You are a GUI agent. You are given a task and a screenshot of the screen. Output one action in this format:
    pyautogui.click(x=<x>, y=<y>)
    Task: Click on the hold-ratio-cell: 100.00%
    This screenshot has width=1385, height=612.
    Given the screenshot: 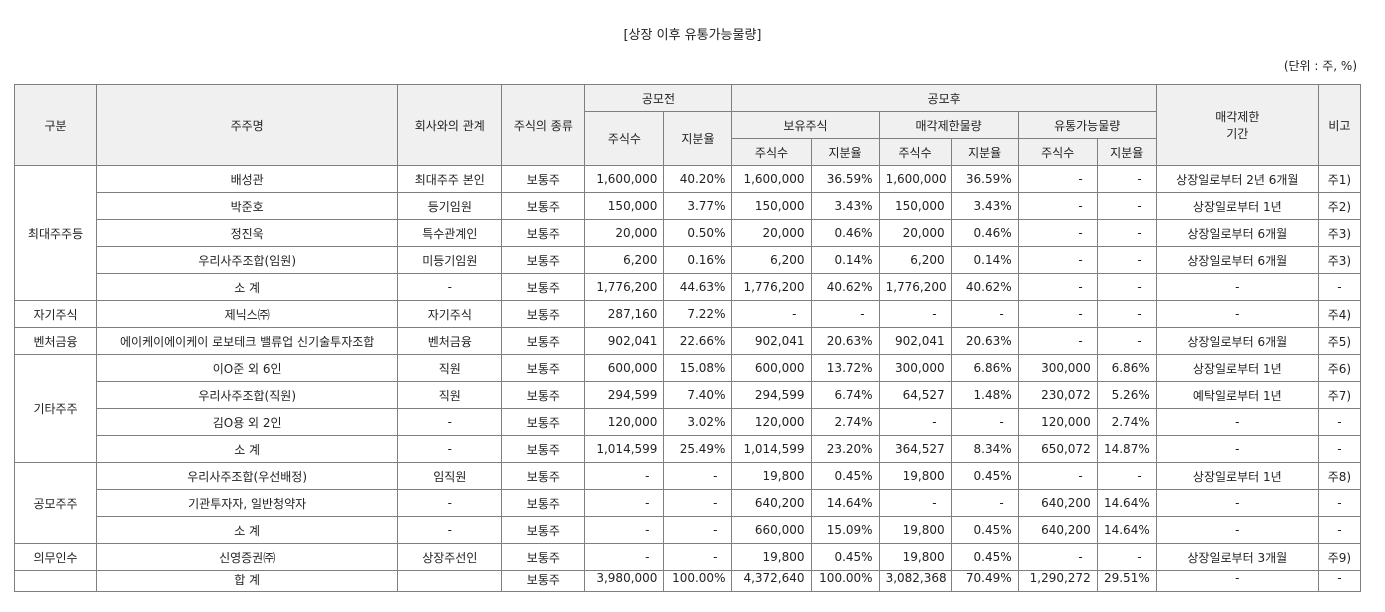 What is the action you would take?
    pyautogui.click(x=845, y=581)
    